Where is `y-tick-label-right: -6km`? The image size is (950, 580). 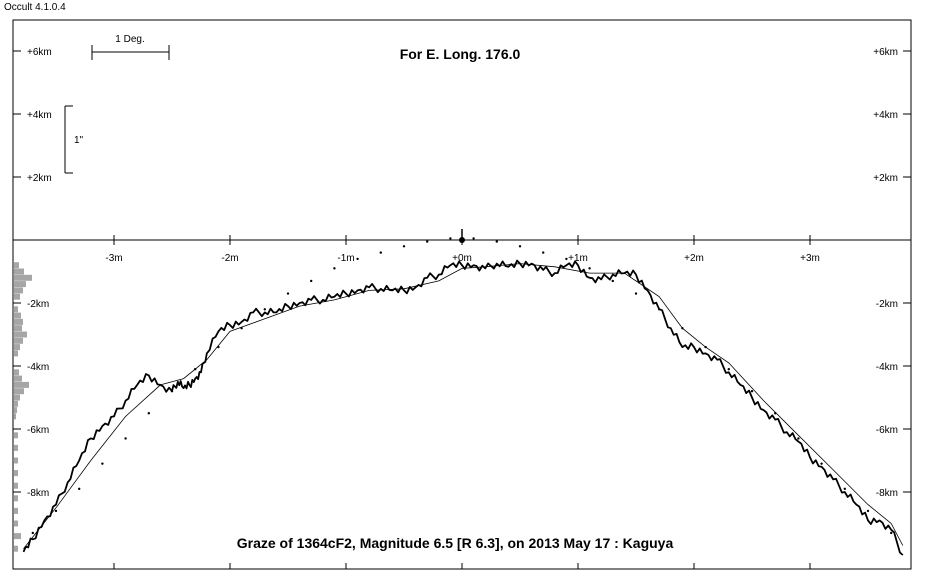 y-tick-label-right: -6km is located at coordinates (887, 430).